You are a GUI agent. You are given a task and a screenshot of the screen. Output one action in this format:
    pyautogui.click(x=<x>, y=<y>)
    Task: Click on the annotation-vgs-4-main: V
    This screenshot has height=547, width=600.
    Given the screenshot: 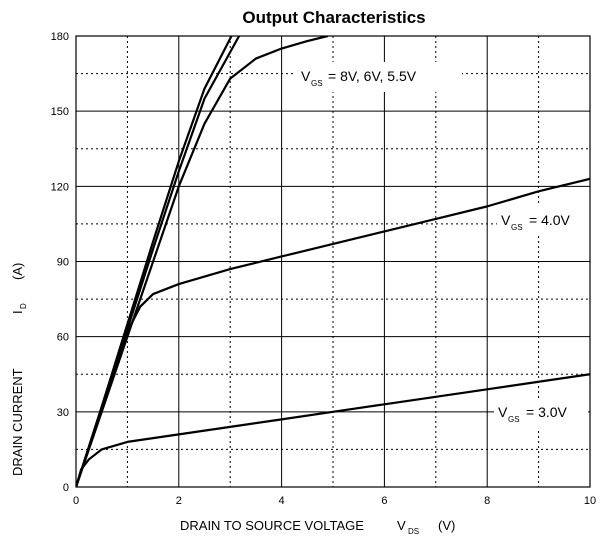 What is the action you would take?
    pyautogui.click(x=506, y=220)
    